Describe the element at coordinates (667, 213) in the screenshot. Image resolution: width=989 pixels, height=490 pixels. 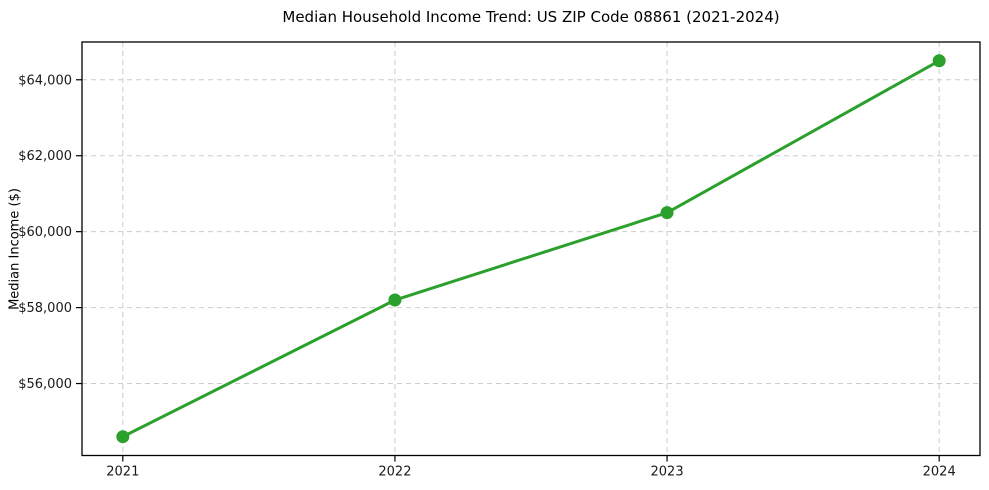
I see `data-point-2023` at that location.